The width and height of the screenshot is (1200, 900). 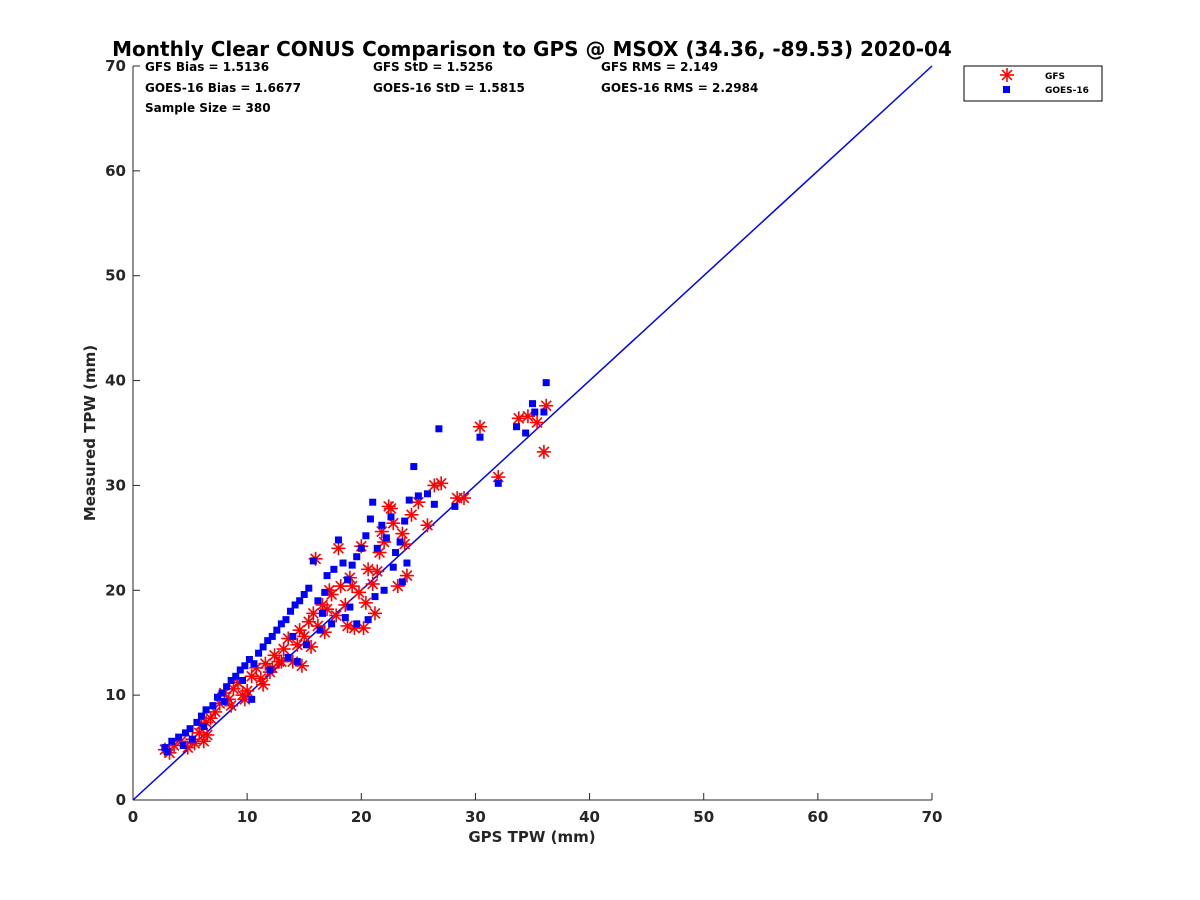 What do you see at coordinates (449, 88) in the screenshot?
I see `goes16-std: GOES-16 StD = 1.5815` at bounding box center [449, 88].